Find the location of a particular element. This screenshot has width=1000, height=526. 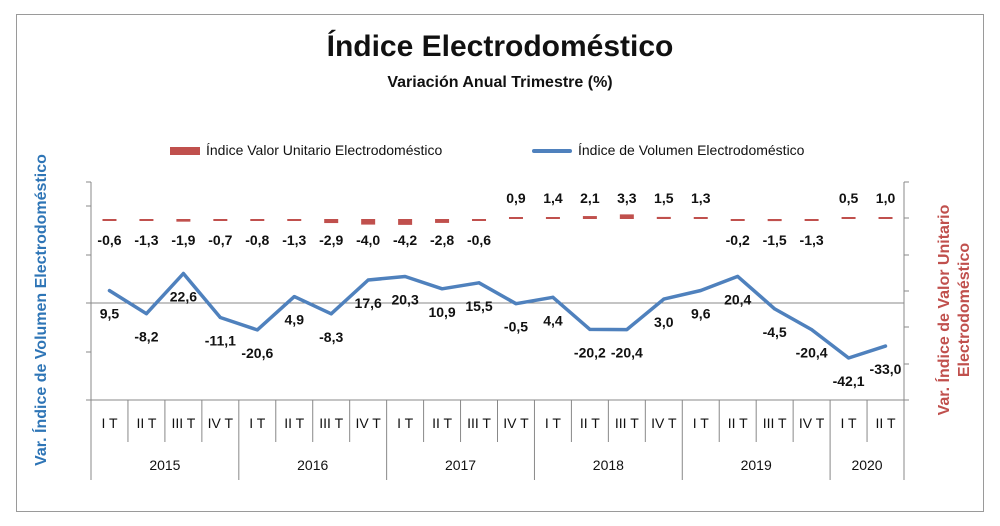

dash-data-label: 1,0 is located at coordinates (886, 198).